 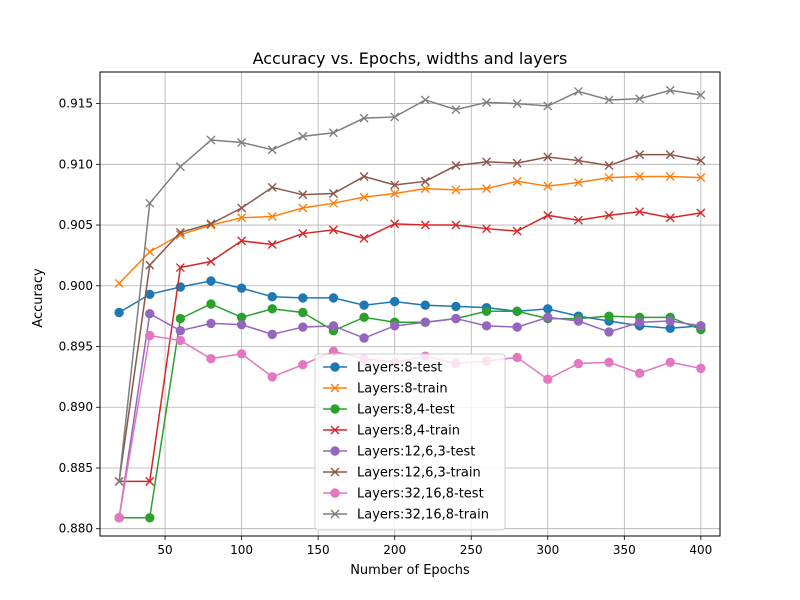 What do you see at coordinates (76, 468) in the screenshot?
I see `y-tick-label: 0.885` at bounding box center [76, 468].